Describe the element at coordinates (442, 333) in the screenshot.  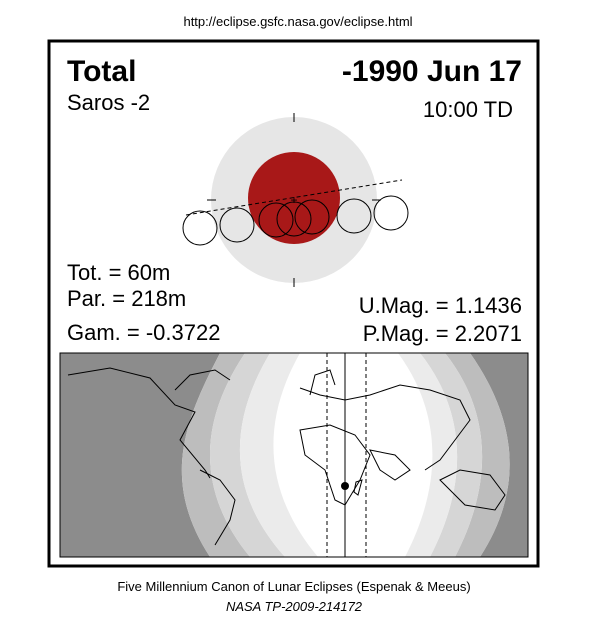
I see `penumbral-magnitude: P.Mag. = 2.2071` at that location.